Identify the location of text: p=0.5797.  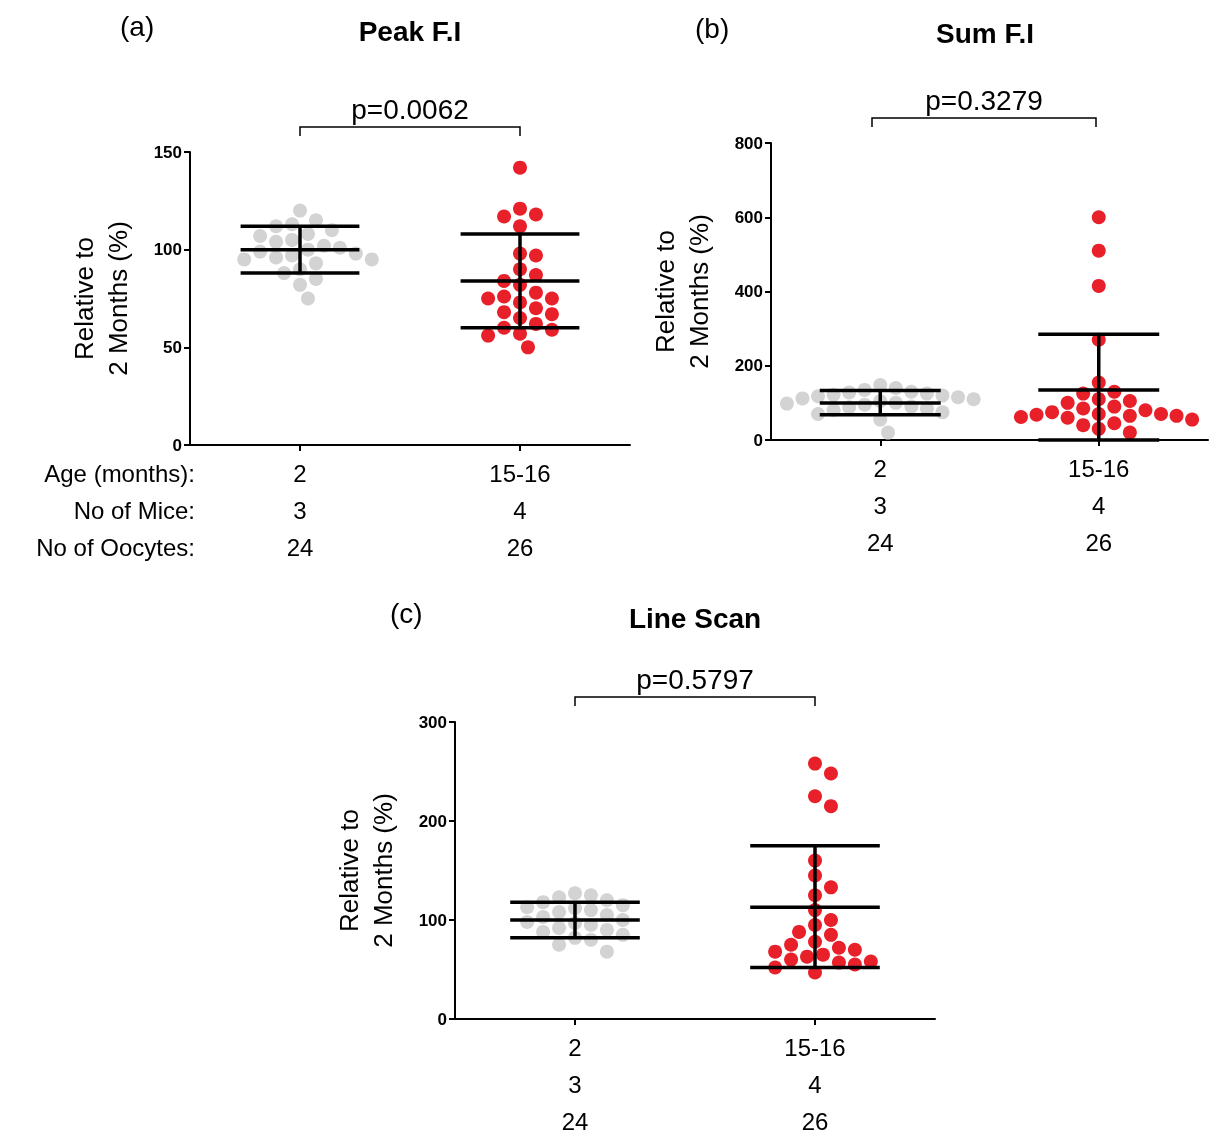
(695, 679).